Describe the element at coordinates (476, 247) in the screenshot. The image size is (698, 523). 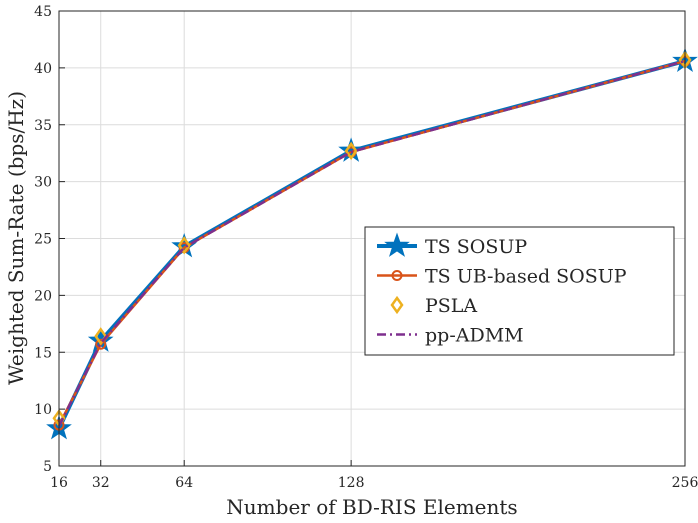
I see `legend-label: TS SOSUP` at that location.